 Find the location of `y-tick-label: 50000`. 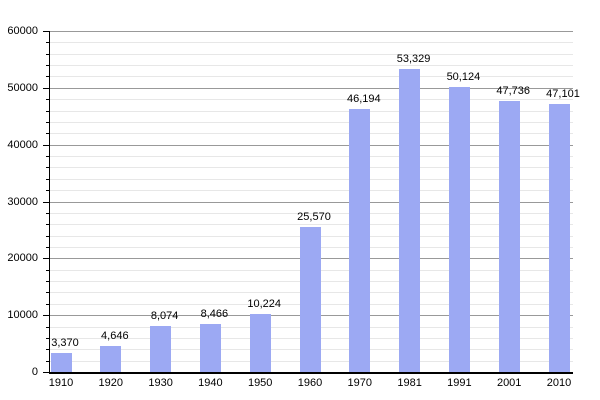

y-tick-label: 50000 is located at coordinates (22, 87).